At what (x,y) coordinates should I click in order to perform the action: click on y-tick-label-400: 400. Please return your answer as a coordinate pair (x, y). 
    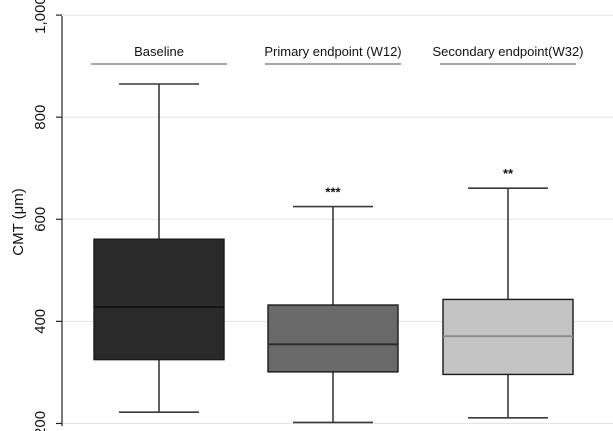
    Looking at the image, I should click on (40, 321).